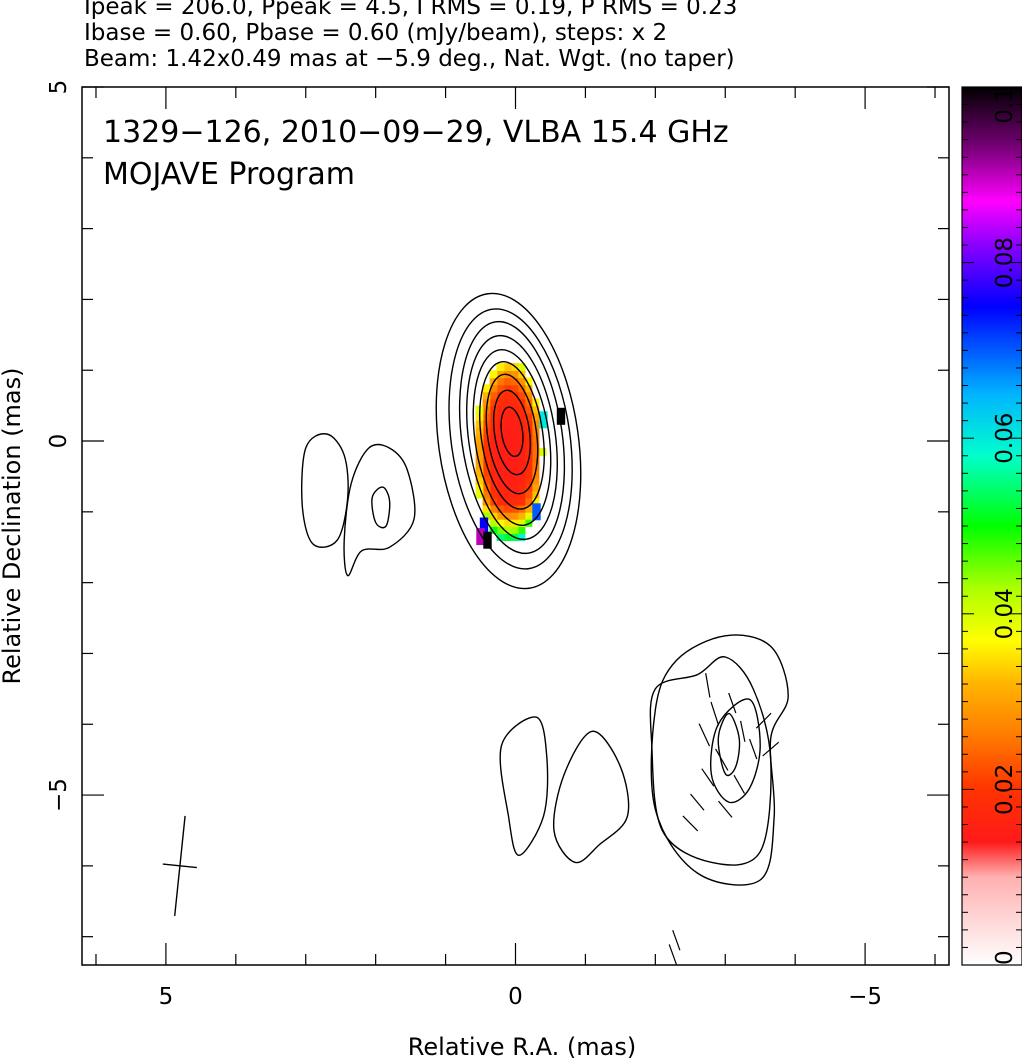  I want to click on colorbar-tick-label: 0, so click(1005, 957).